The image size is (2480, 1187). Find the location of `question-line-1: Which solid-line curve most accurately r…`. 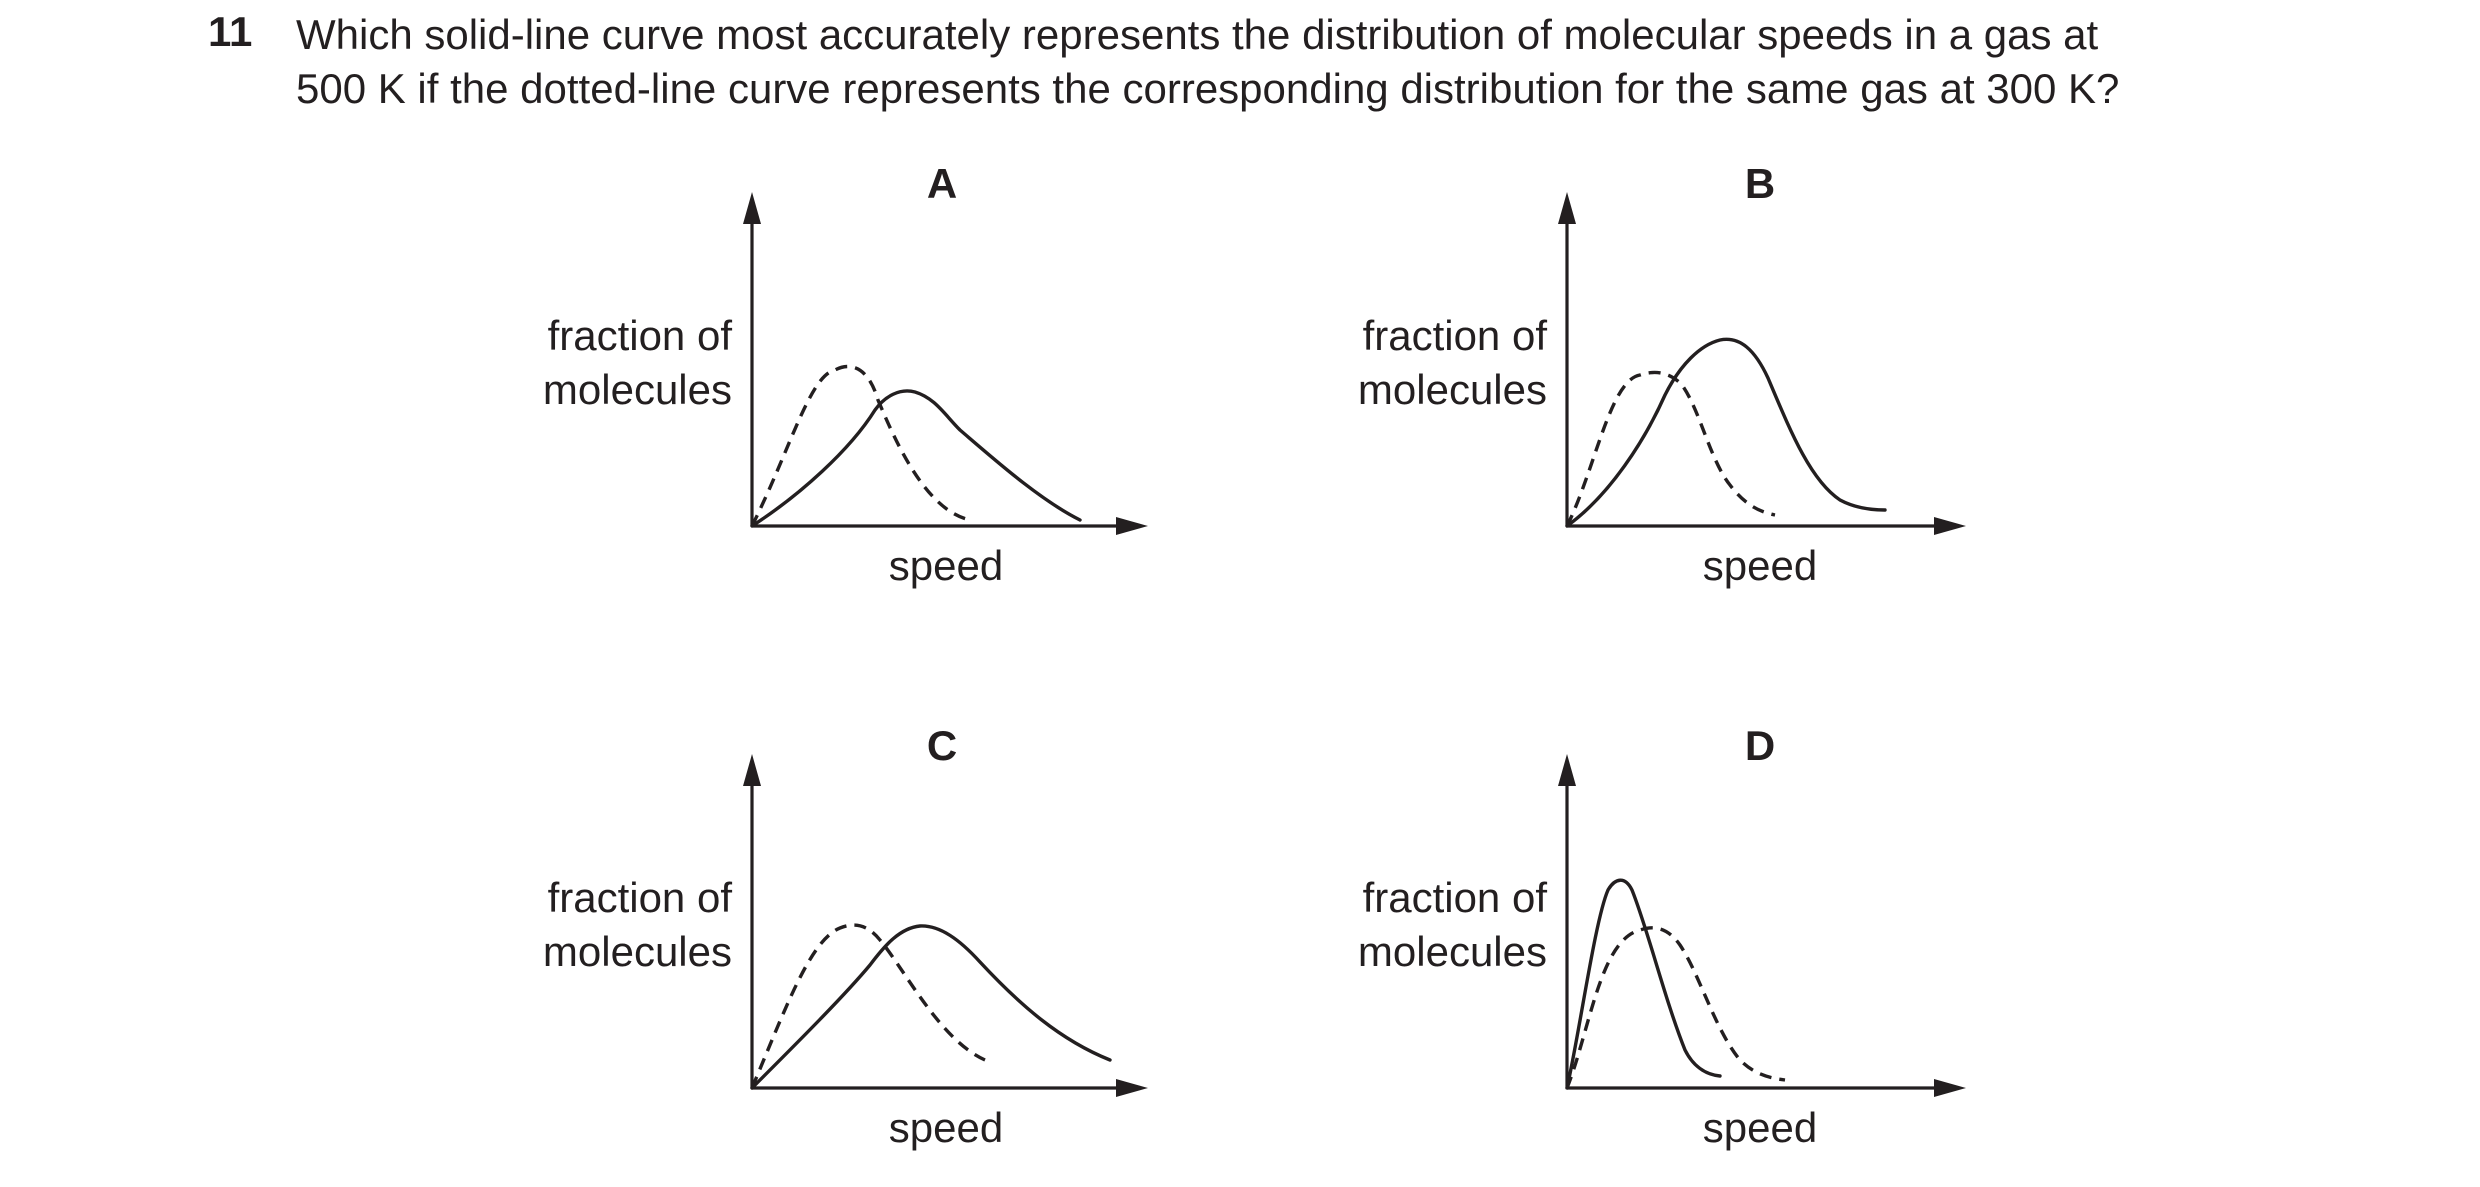

question-line-1: Which solid-line curve most accurately r… is located at coordinates (1197, 34).